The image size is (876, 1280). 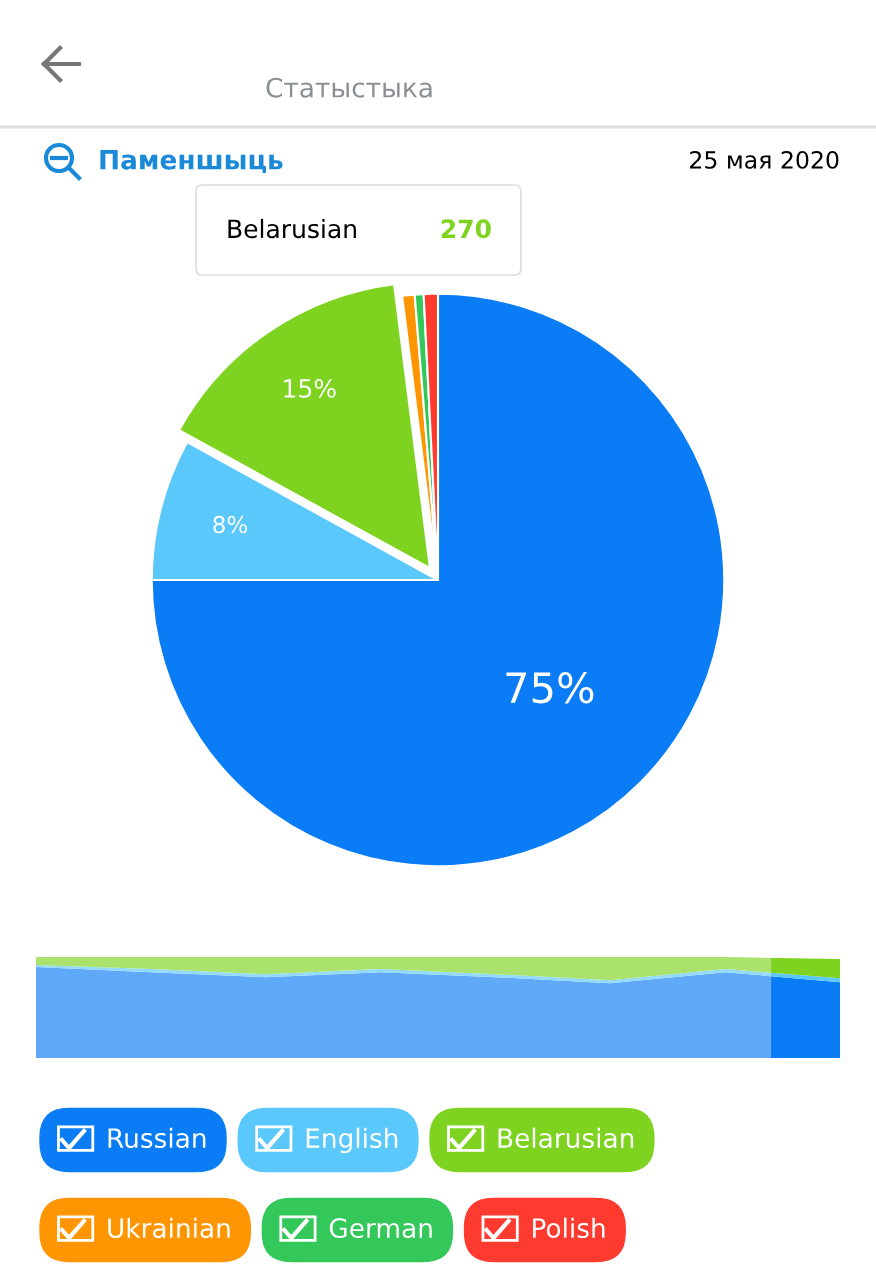 I want to click on legend-label: German, so click(x=380, y=1228).